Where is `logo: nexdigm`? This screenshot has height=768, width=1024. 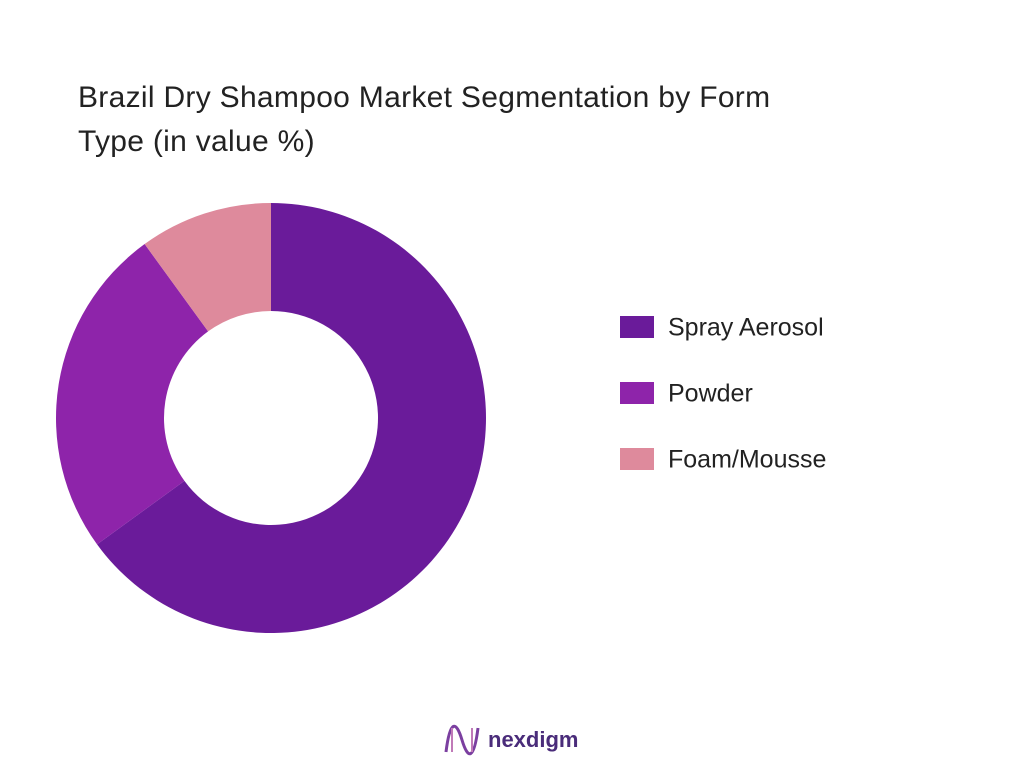 logo: nexdigm is located at coordinates (511, 740).